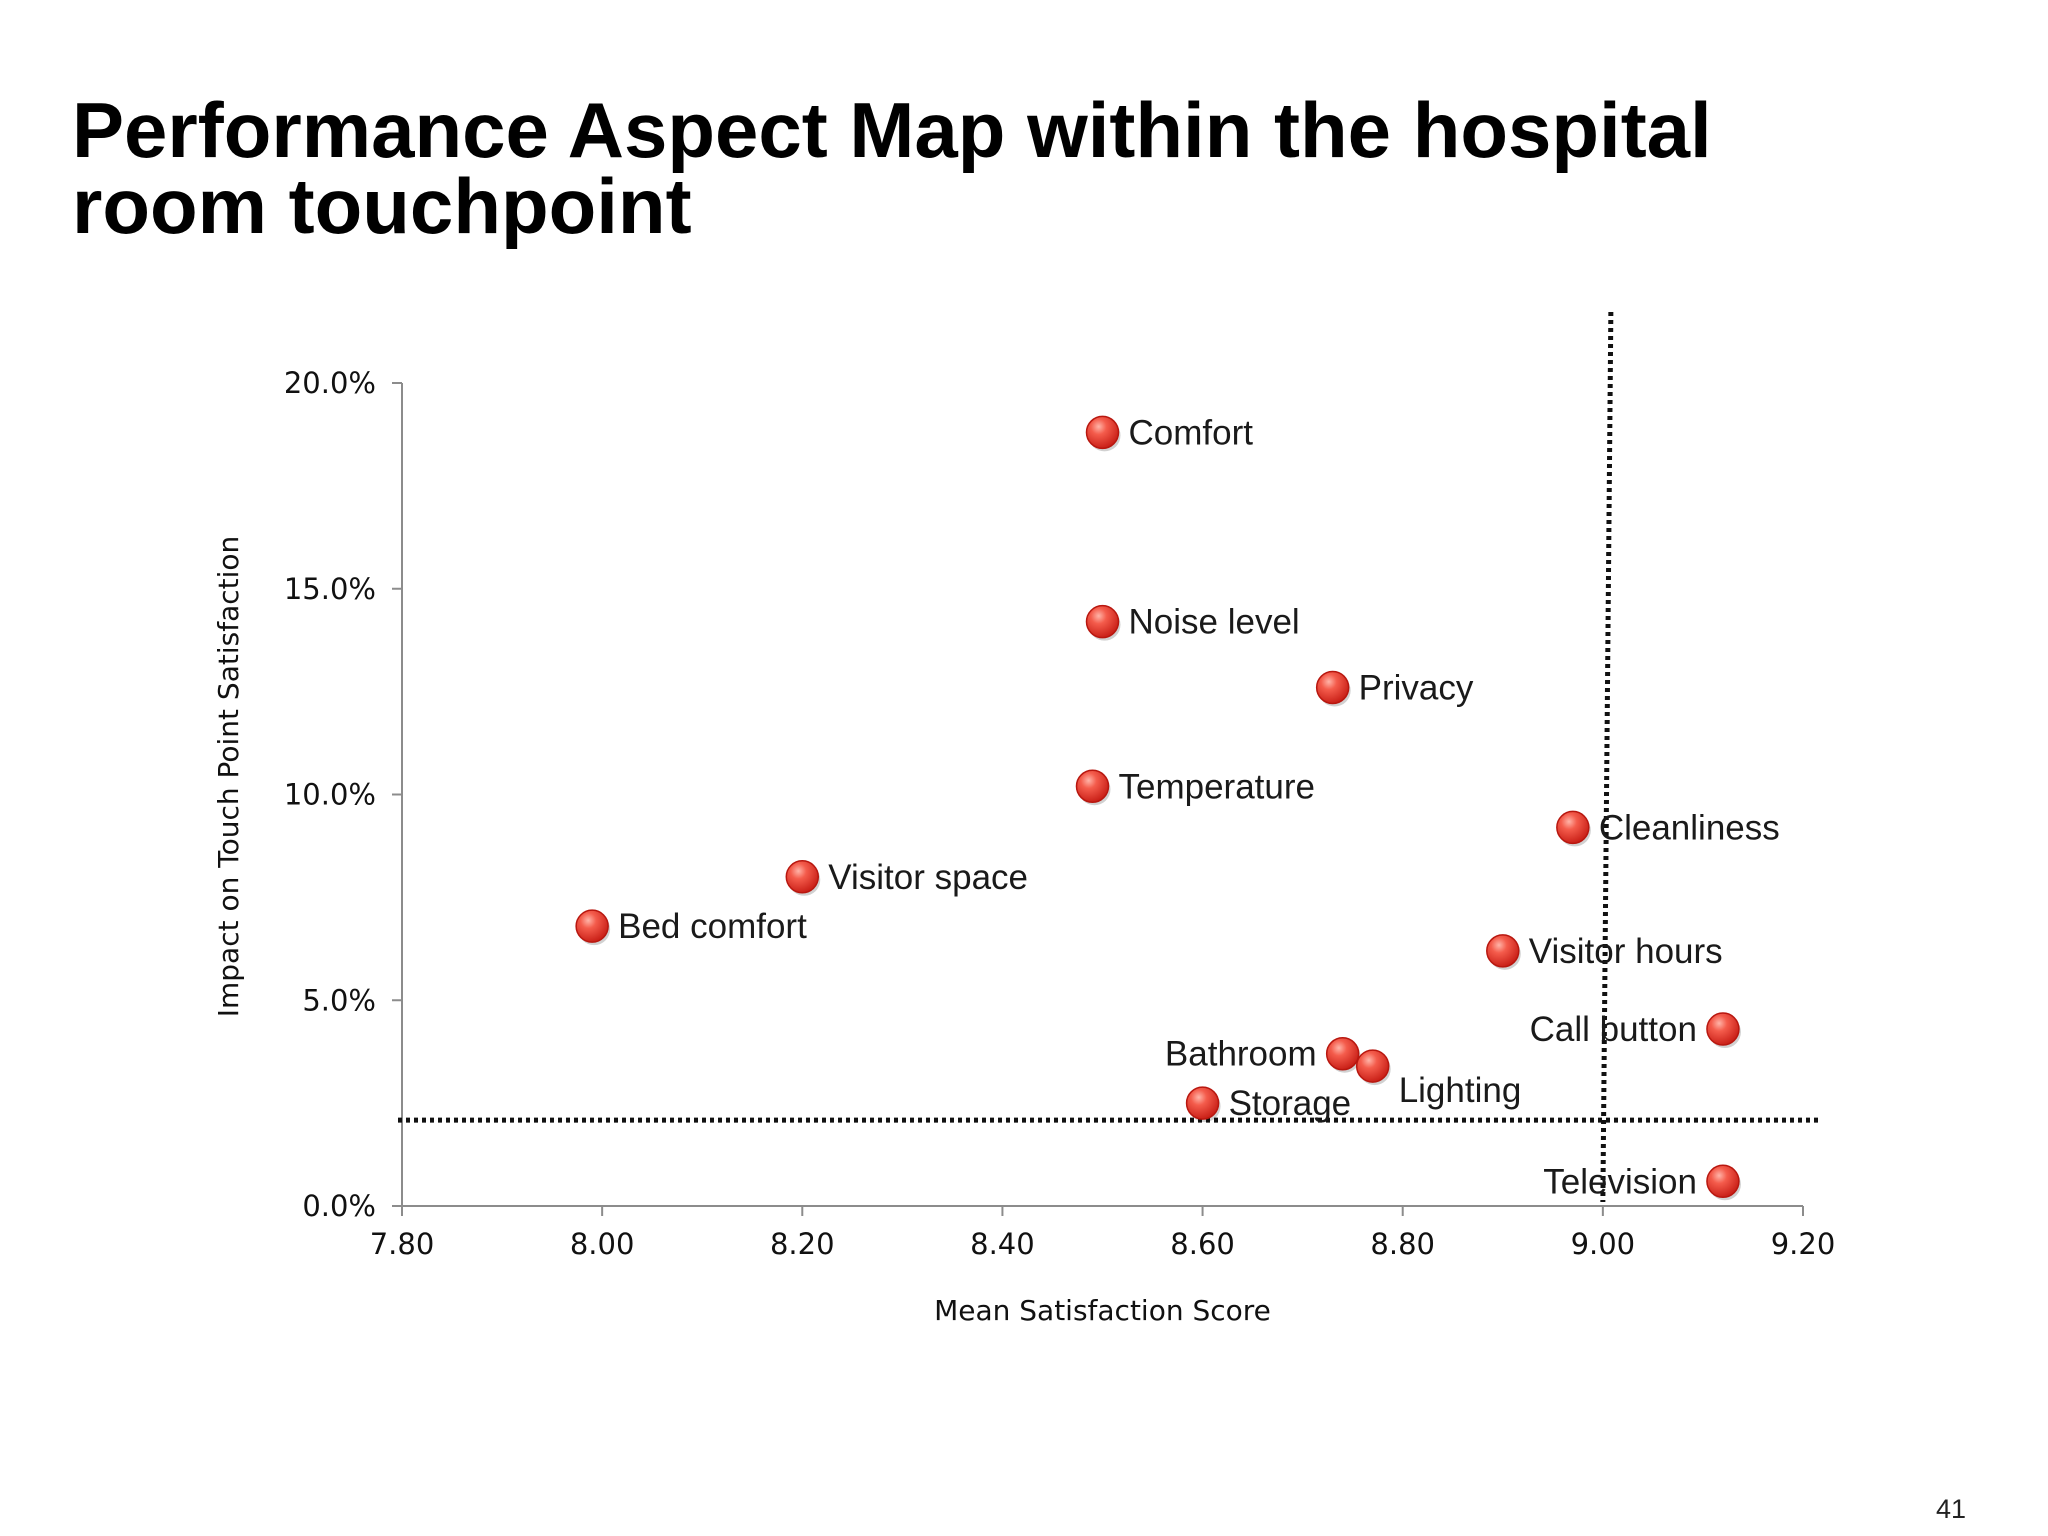  I want to click on point-label-cleanliness: Cleanliness, so click(1689, 827).